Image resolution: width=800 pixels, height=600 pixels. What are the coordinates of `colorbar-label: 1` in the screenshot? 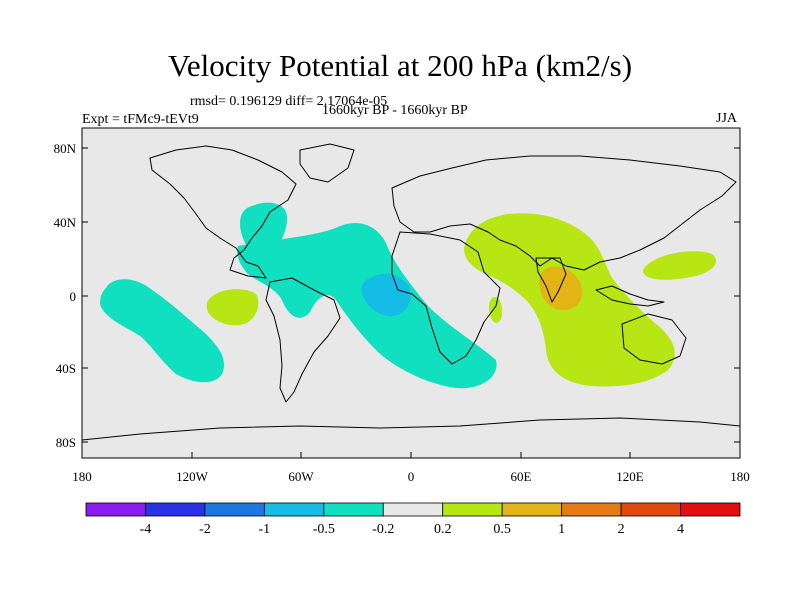 It's located at (561, 529).